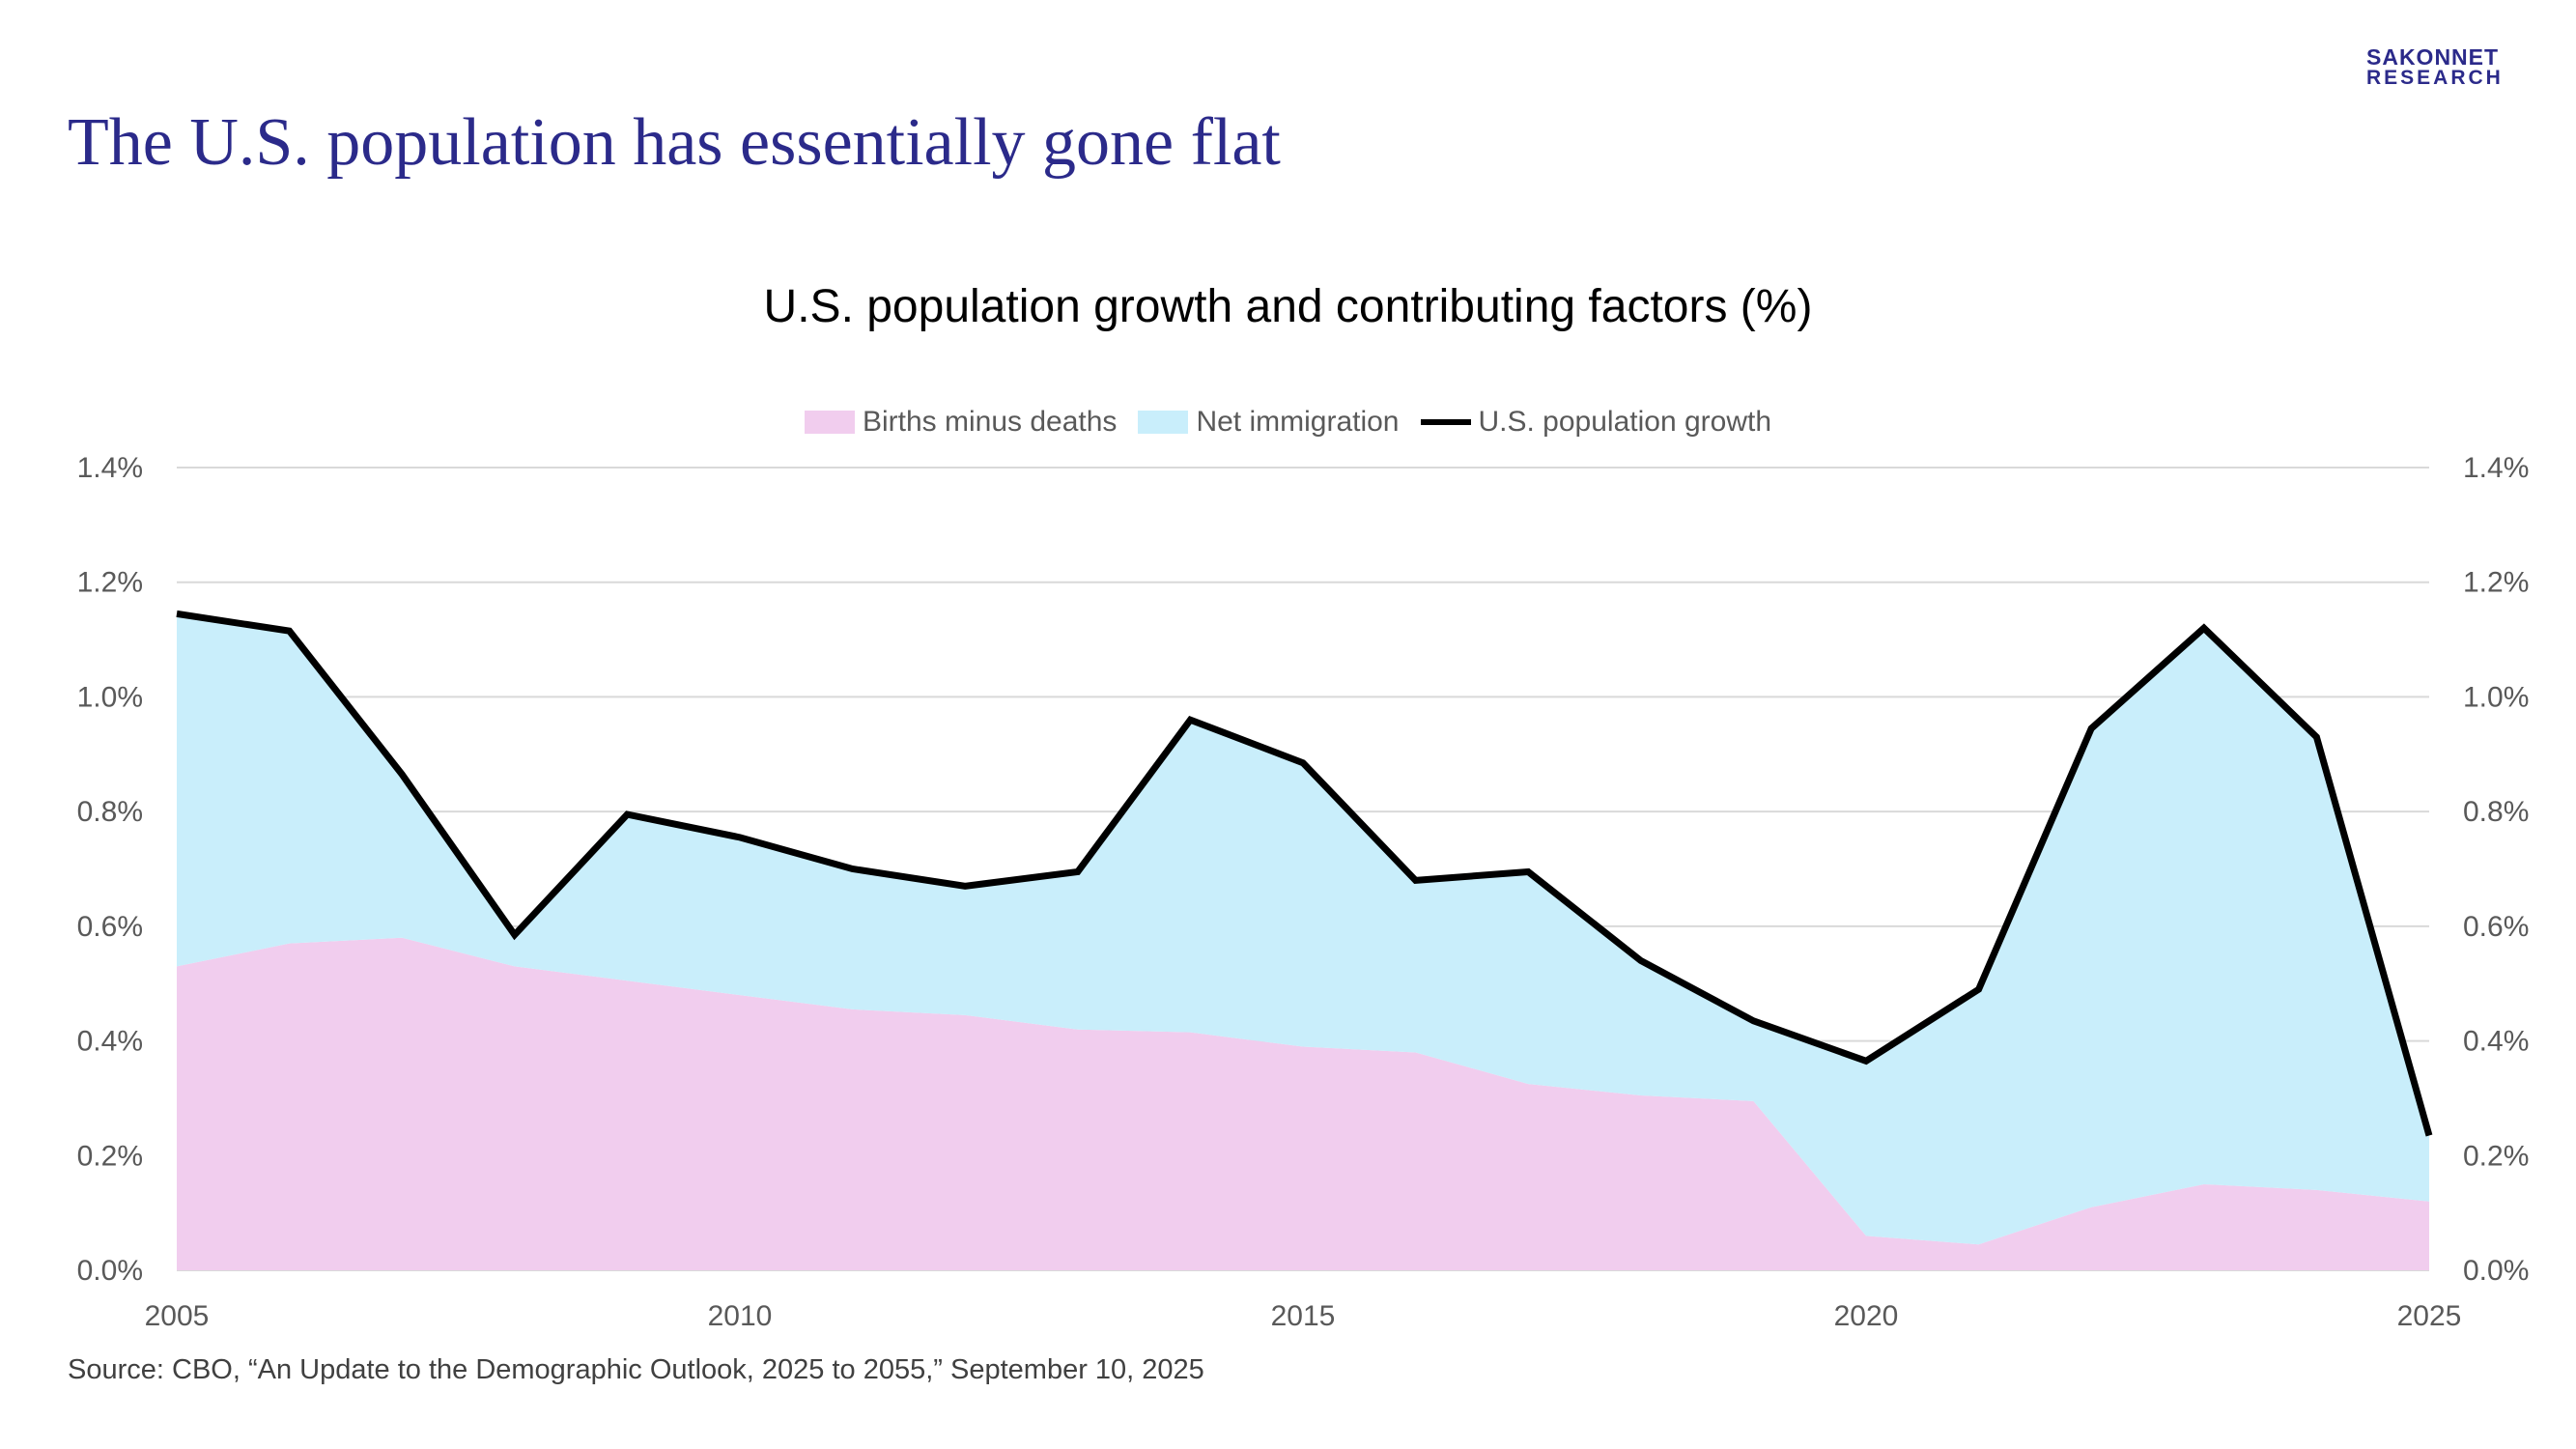  Describe the element at coordinates (2496, 1042) in the screenshot. I see `y-tick-label-right: 0.4%` at that location.